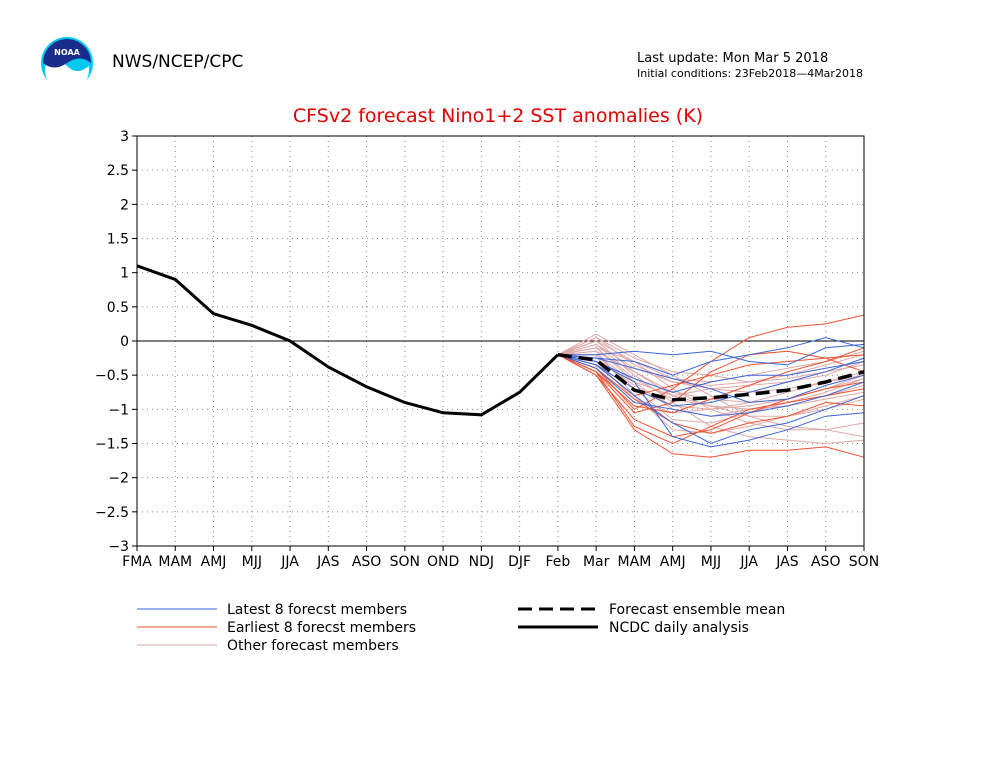 The image size is (1000, 773). Describe the element at coordinates (347, 340) in the screenshot. I see `series-line-ncdc-analysis` at that location.